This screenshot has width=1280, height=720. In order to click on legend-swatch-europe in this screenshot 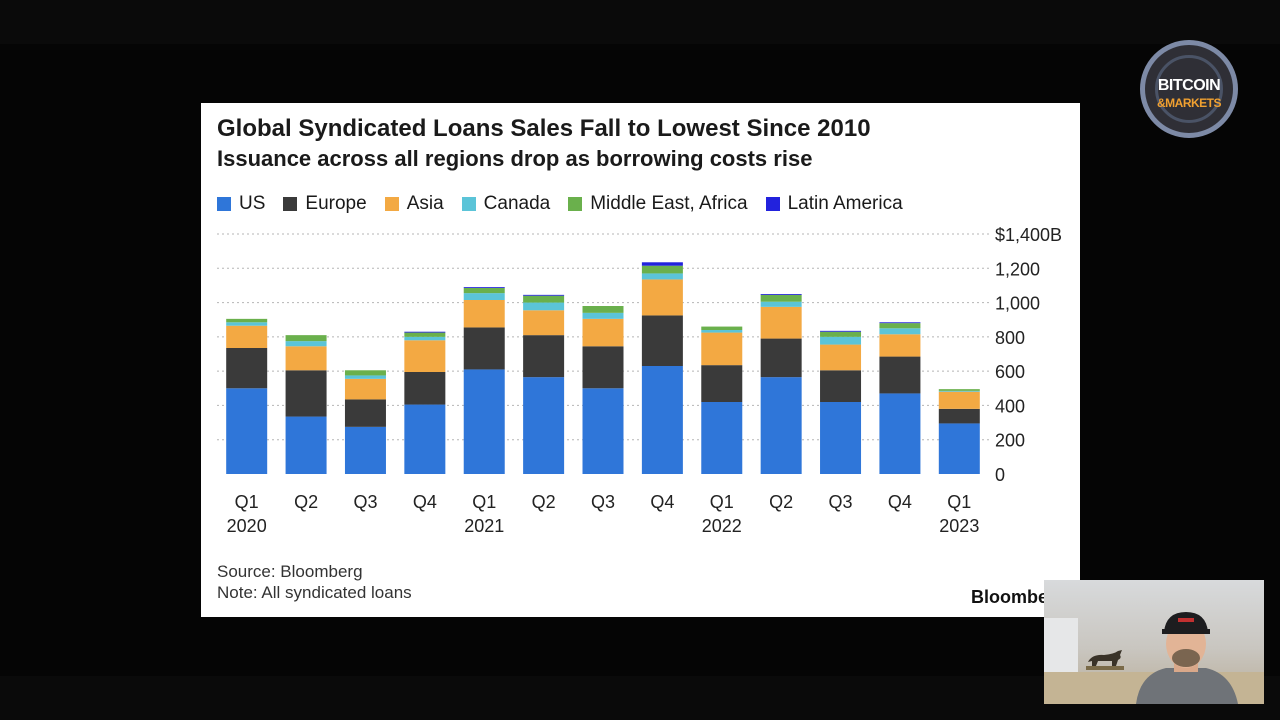, I will do `click(290, 204)`.